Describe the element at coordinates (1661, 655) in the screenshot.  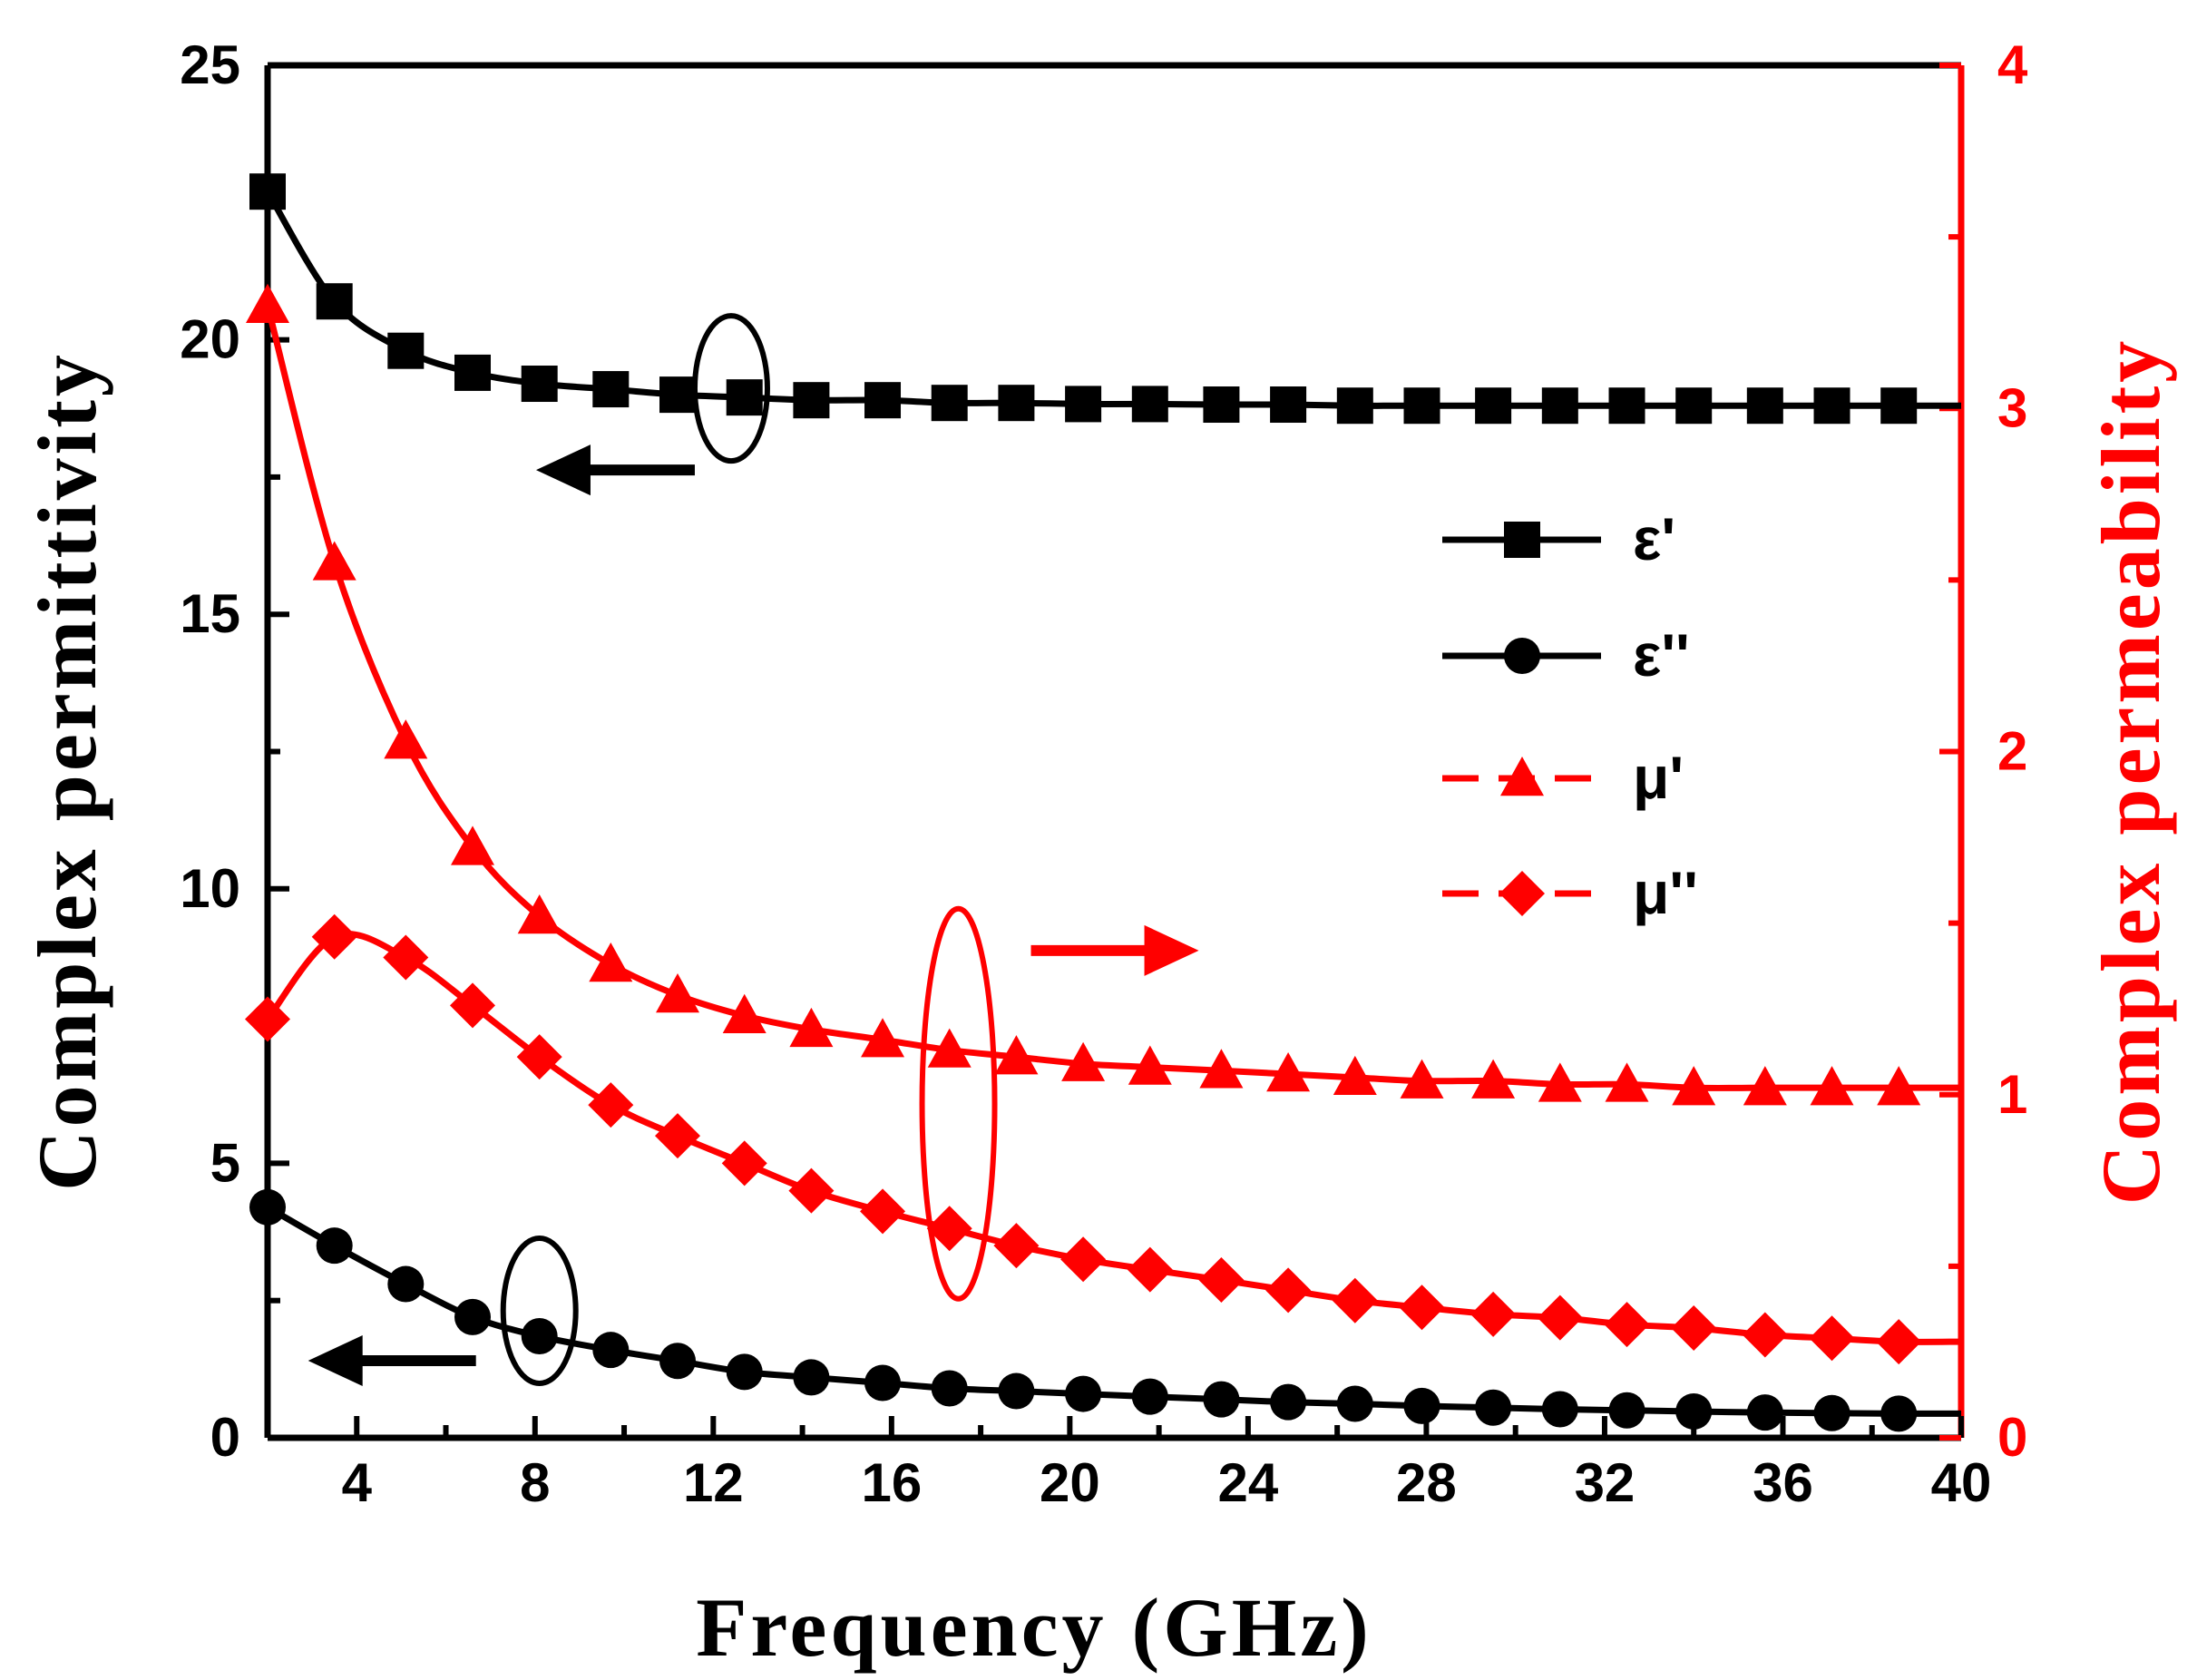
I see `legend-label: ε''` at that location.